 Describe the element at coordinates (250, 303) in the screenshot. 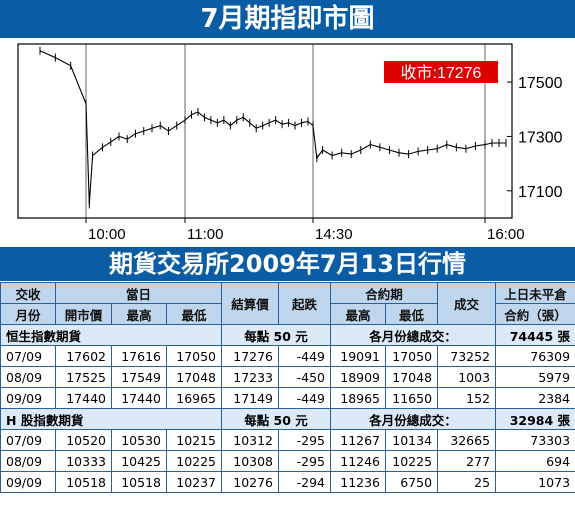

I see `header-settle: 結算價` at that location.